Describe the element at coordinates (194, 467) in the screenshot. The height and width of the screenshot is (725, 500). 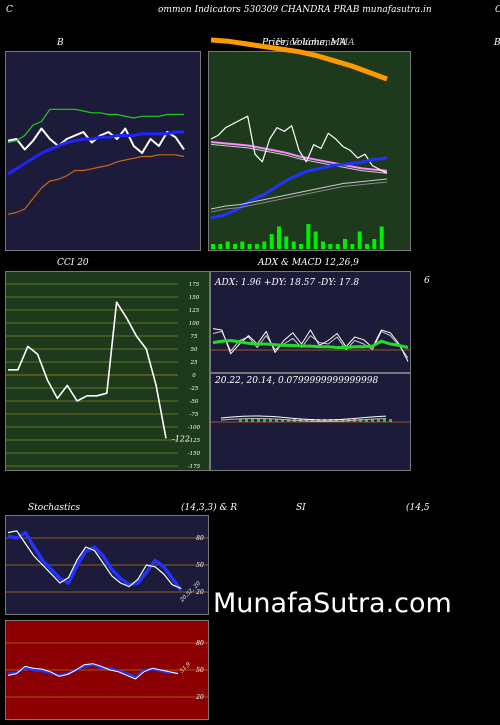
I see `cci-tick-label: -175` at that location.